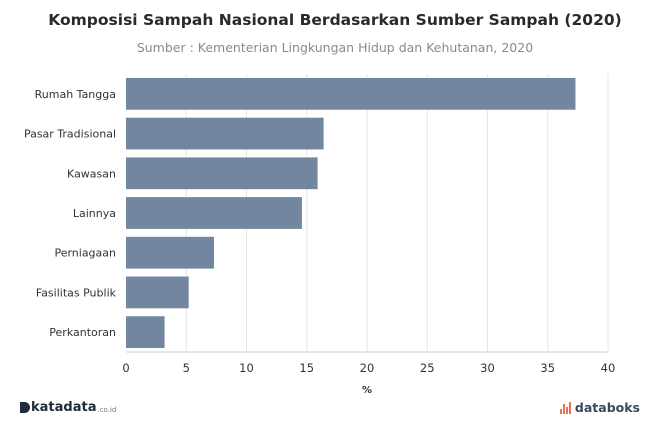  Describe the element at coordinates (76, 292) in the screenshot. I see `category-label-5: Fasilitas Publik` at that location.